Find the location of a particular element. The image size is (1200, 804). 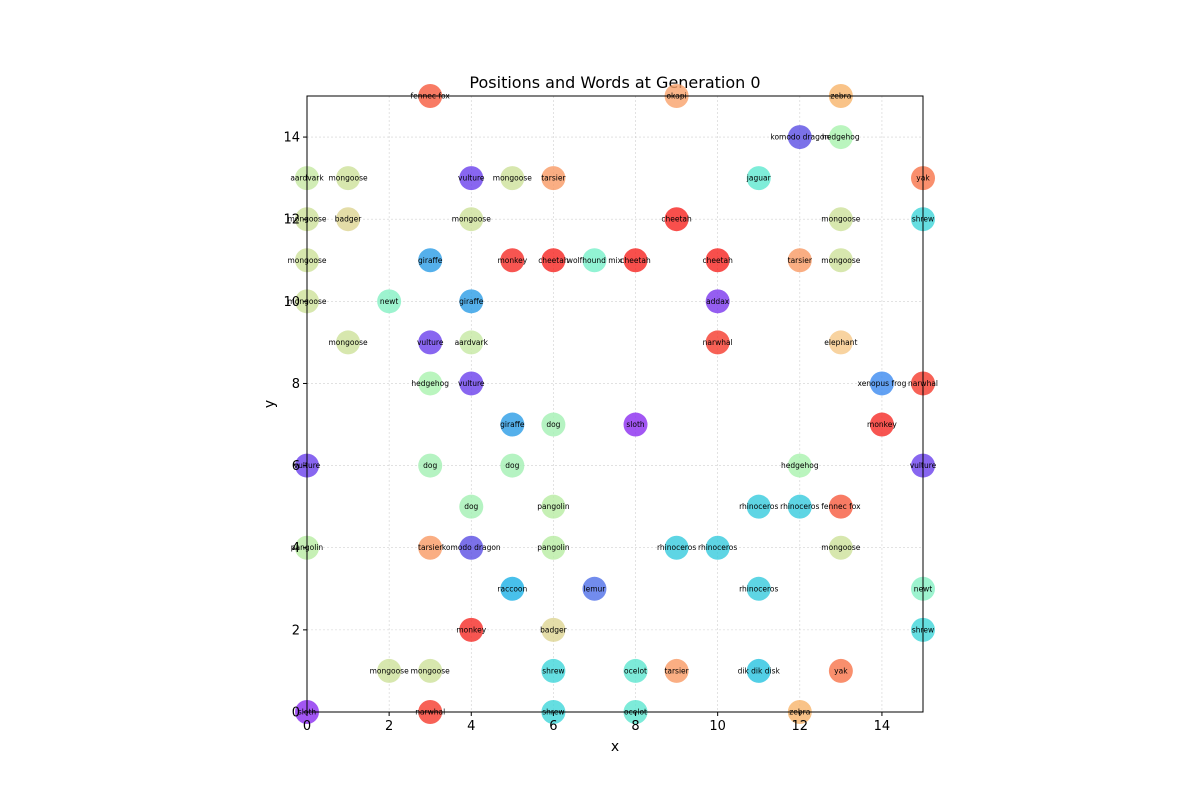

x-tick-label: 0 is located at coordinates (307, 726).